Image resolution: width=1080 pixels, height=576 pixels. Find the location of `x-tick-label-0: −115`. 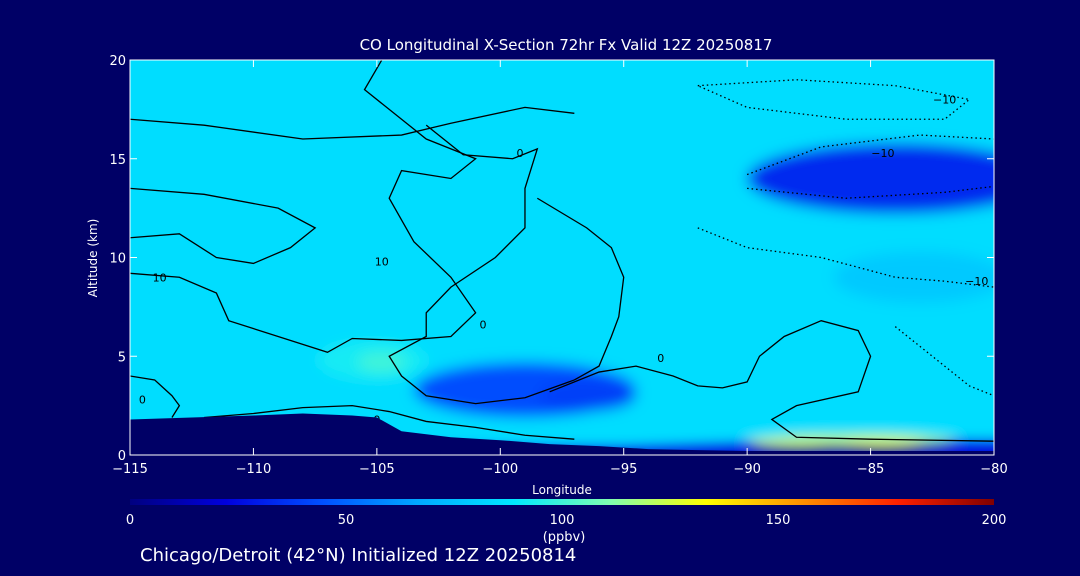

x-tick-label-0: −115 is located at coordinates (130, 469).